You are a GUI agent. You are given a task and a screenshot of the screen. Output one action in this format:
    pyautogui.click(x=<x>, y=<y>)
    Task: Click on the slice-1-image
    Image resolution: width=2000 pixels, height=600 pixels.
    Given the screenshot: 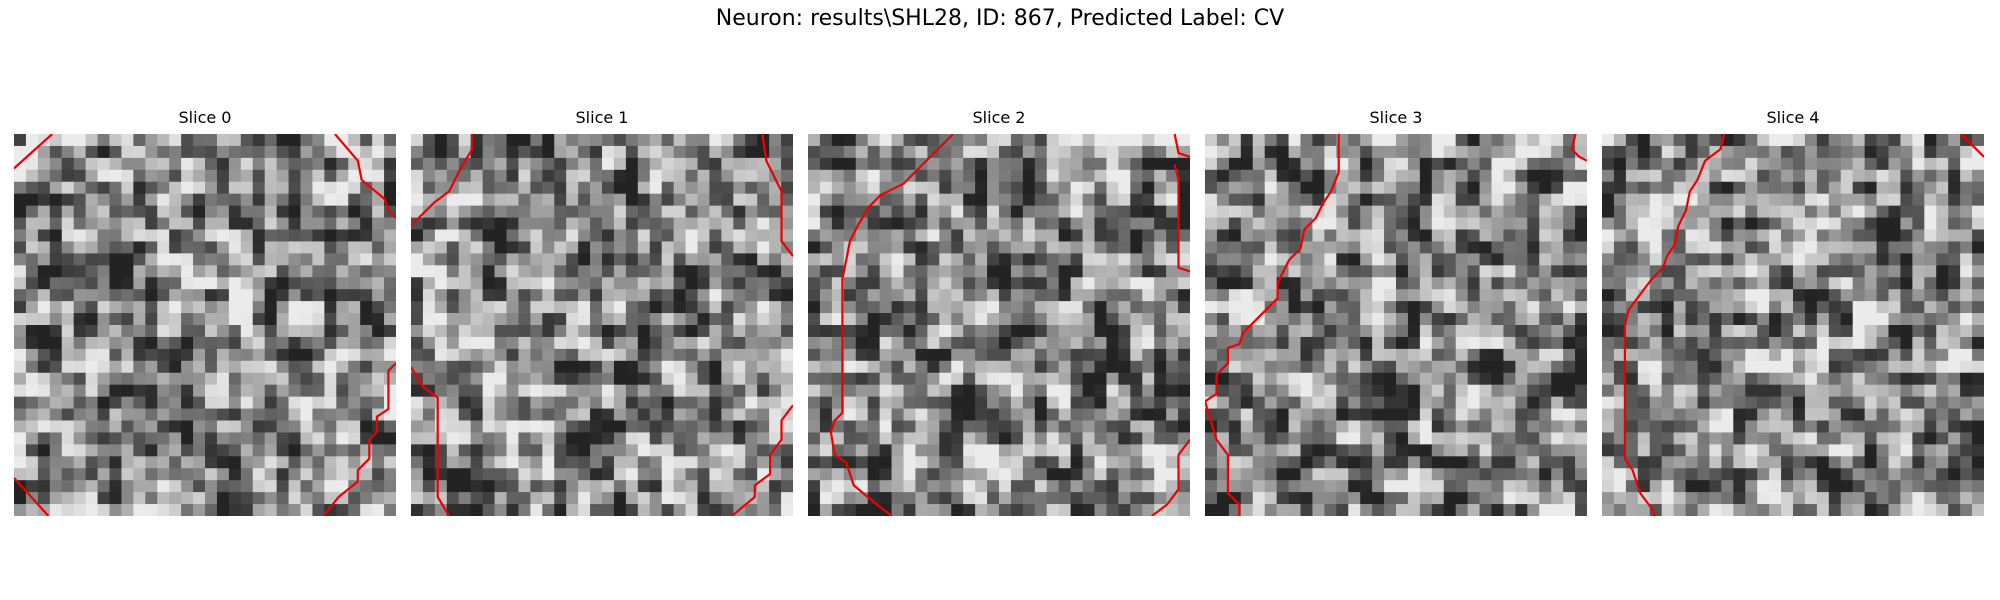 What is the action you would take?
    pyautogui.click(x=602, y=325)
    